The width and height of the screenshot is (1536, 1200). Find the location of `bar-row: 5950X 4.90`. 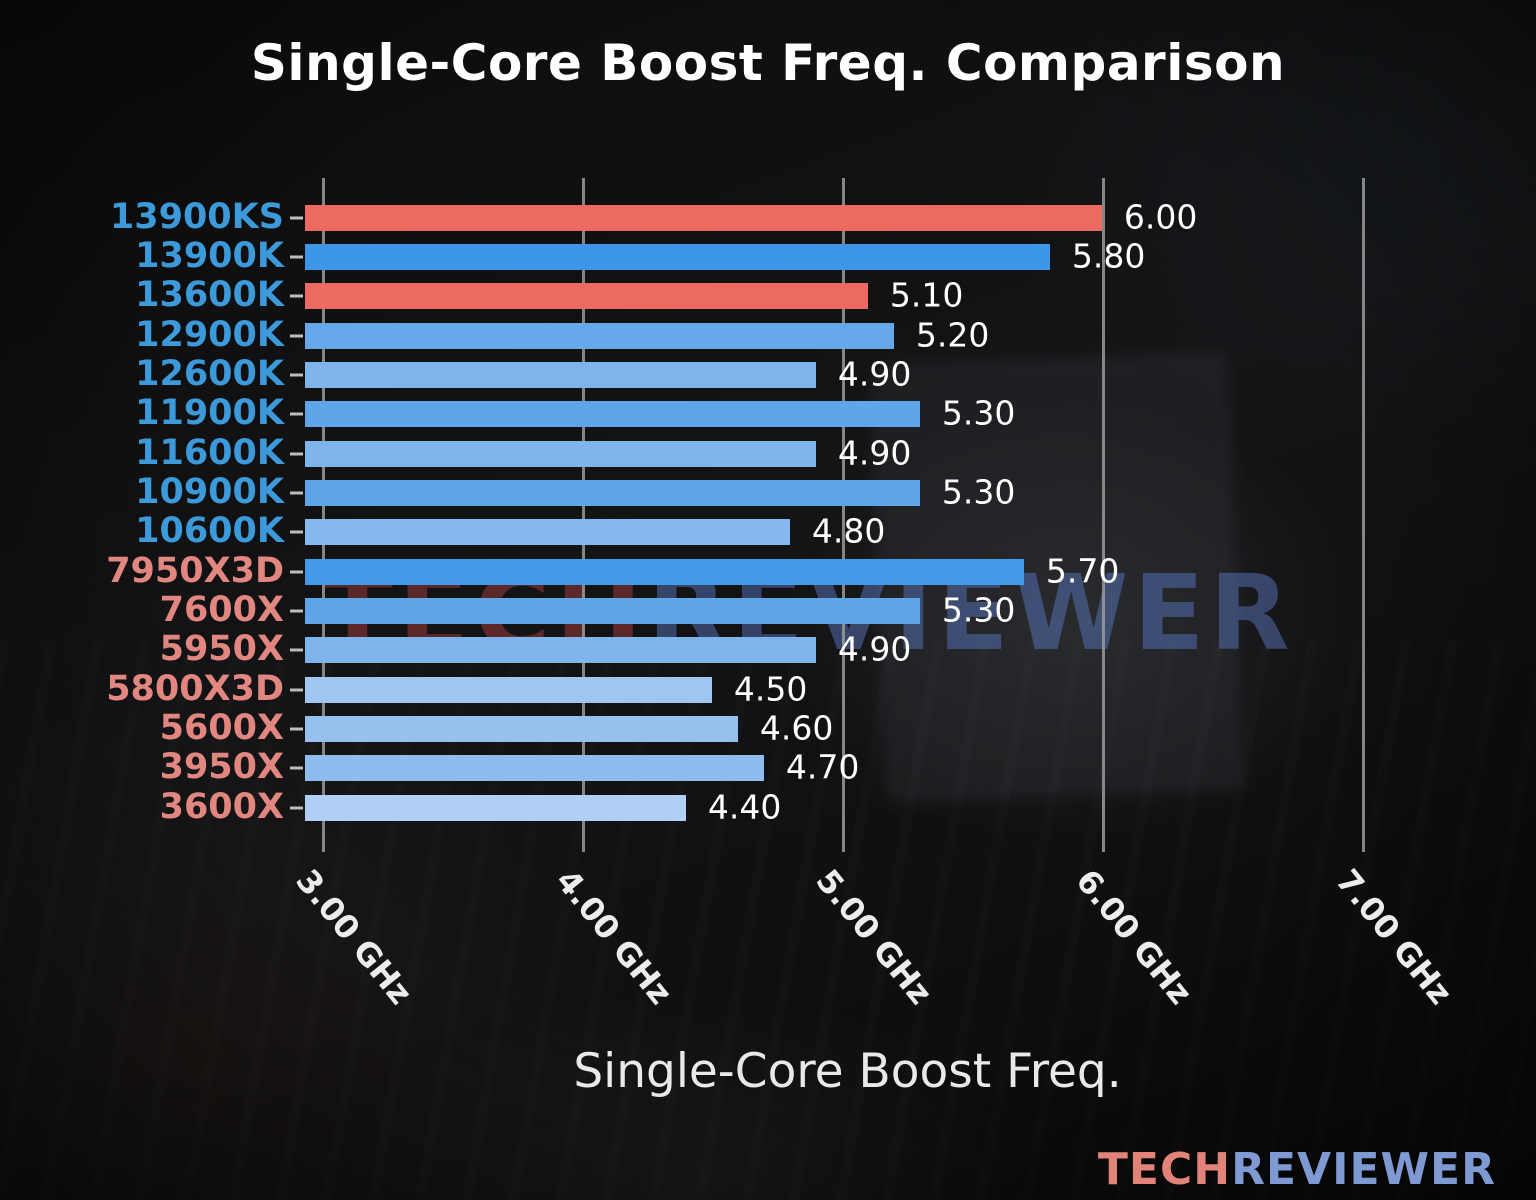

bar-row: 5950X 4.90 is located at coordinates (768, 649).